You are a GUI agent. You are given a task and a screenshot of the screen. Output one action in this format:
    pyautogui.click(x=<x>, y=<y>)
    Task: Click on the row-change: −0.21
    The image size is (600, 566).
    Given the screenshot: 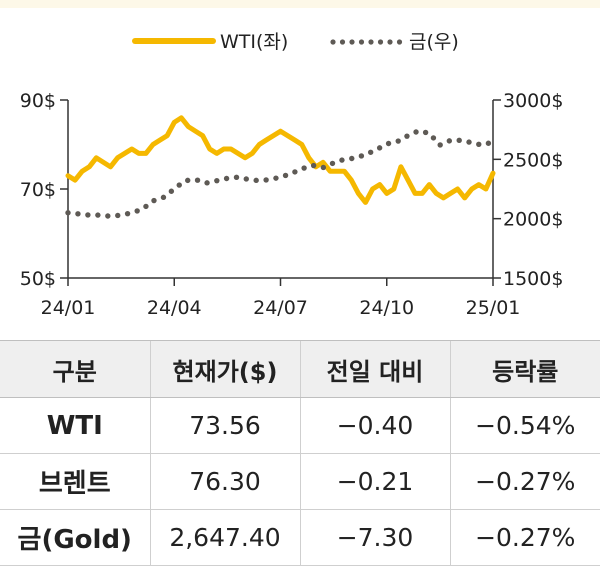 What is the action you would take?
    pyautogui.click(x=374, y=481)
    